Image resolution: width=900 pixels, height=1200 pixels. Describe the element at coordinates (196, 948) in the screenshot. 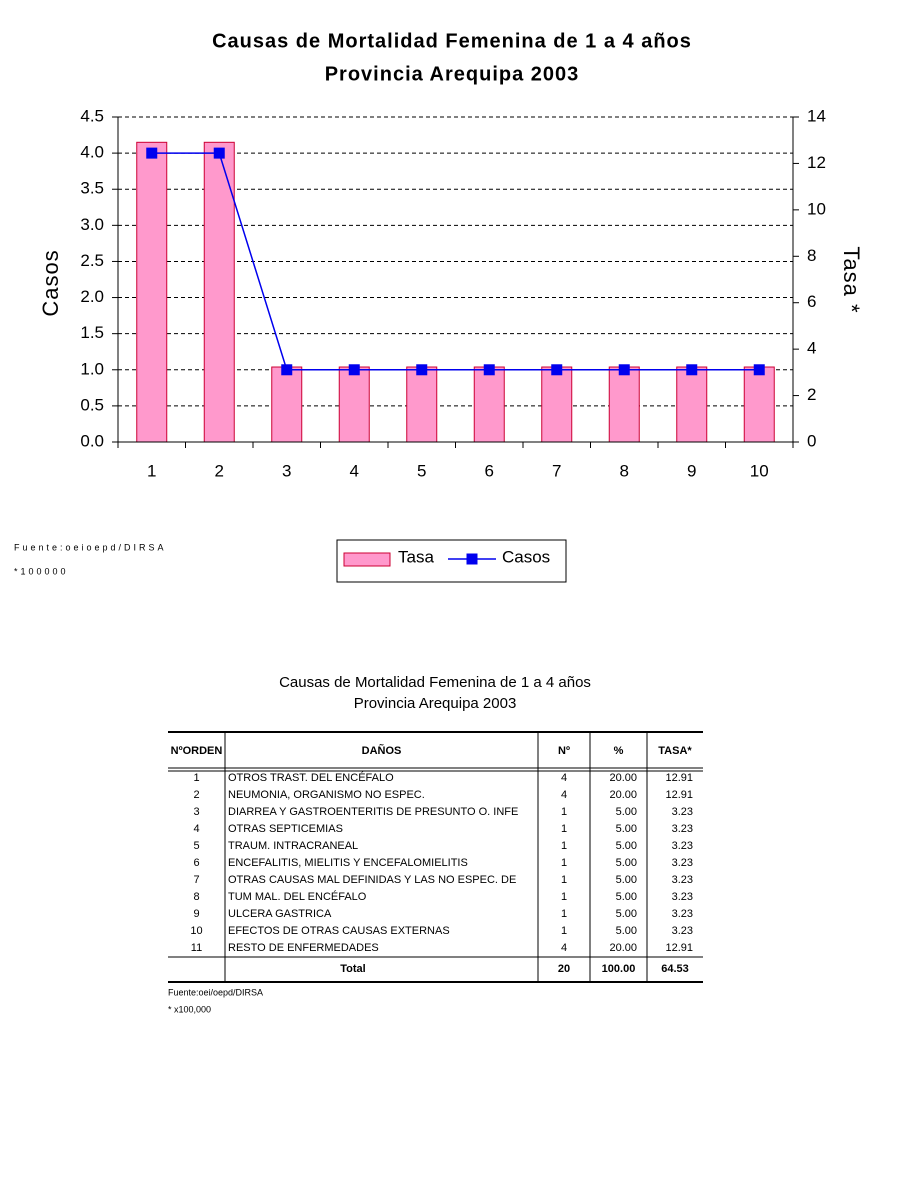

I see `table-cell: 11` at that location.